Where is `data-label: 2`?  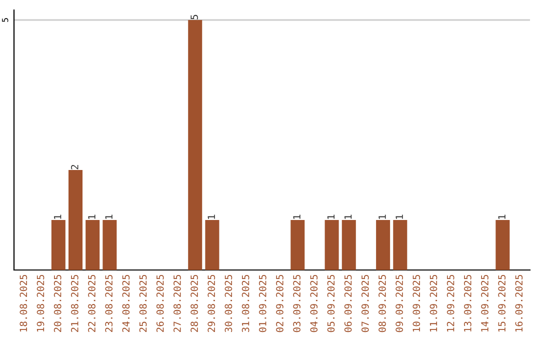 data-label: 2 is located at coordinates (74, 167).